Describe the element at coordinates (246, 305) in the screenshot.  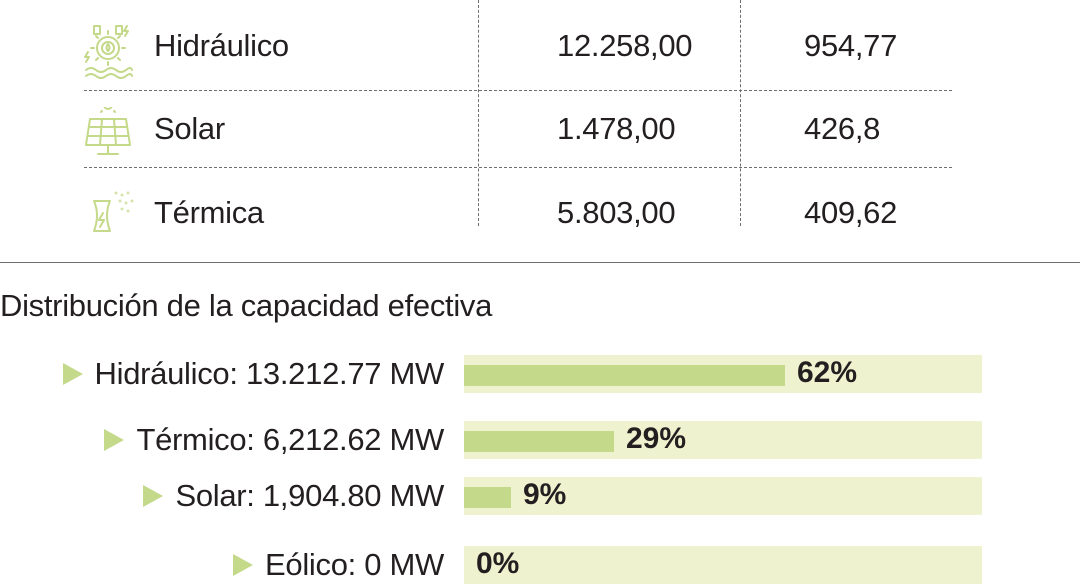
I see `chart-title: Distribución de la capacidad efectiva` at that location.